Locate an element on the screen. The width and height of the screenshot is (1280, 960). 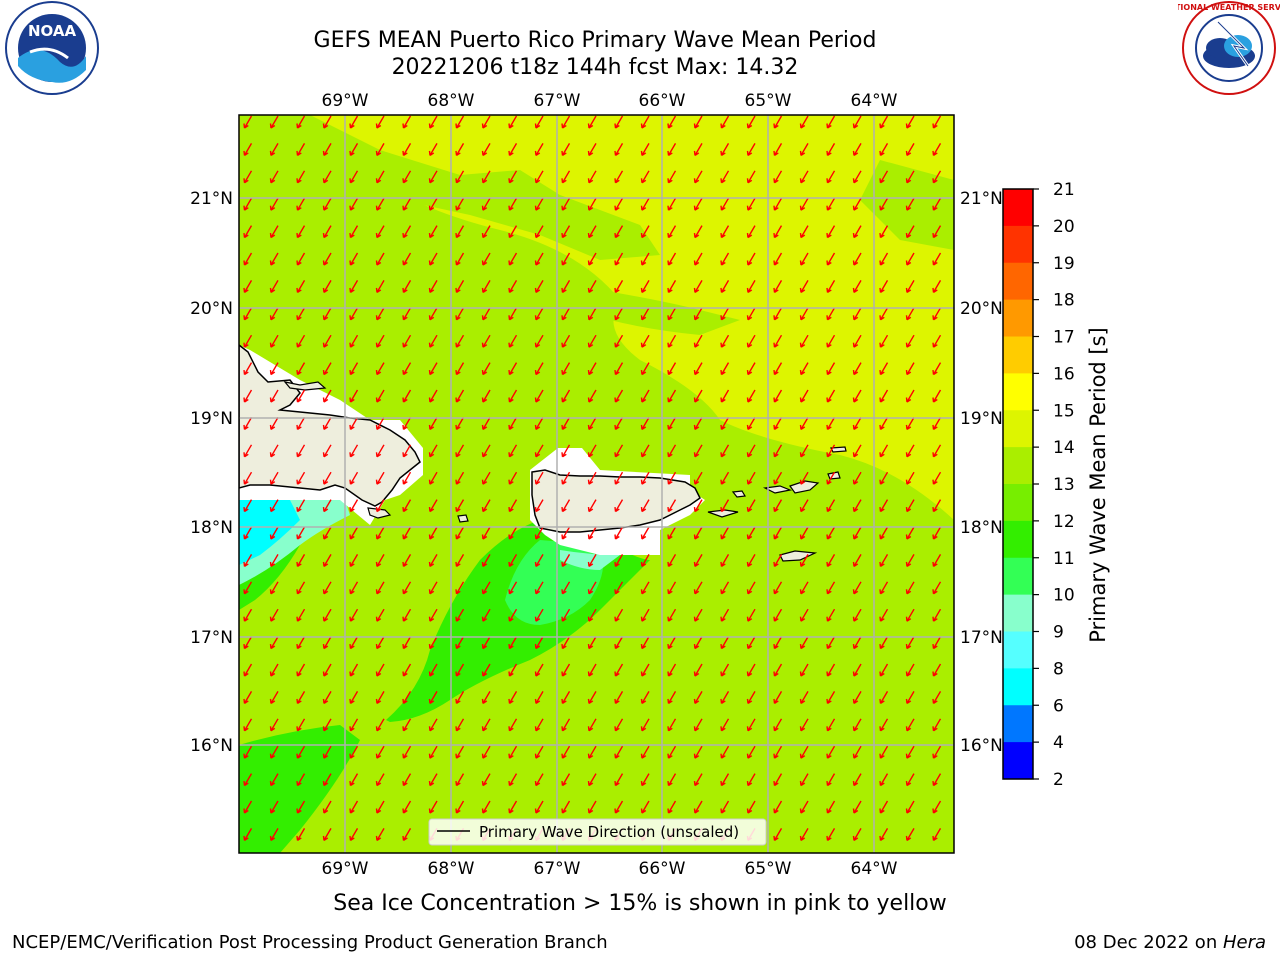
lat-label-left: 16°N is located at coordinates (211, 746).